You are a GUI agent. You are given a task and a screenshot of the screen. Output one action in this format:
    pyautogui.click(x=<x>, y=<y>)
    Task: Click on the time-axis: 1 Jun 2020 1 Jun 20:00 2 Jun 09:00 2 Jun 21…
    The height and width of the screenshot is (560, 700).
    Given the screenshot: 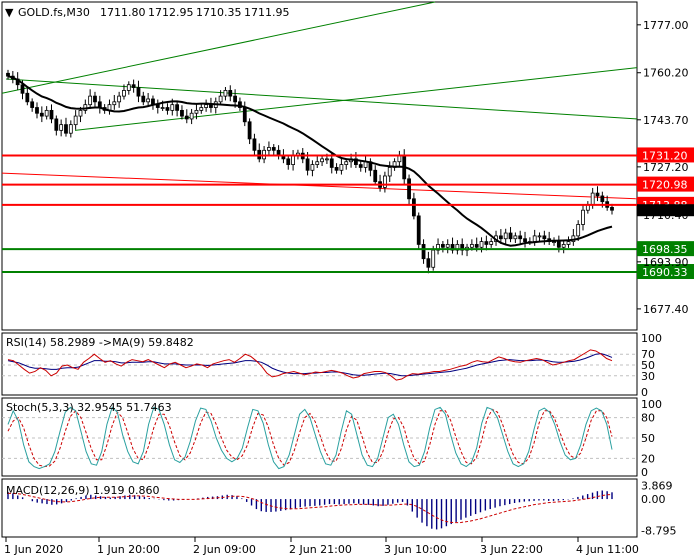 What is the action you would take?
    pyautogui.click(x=321, y=546)
    